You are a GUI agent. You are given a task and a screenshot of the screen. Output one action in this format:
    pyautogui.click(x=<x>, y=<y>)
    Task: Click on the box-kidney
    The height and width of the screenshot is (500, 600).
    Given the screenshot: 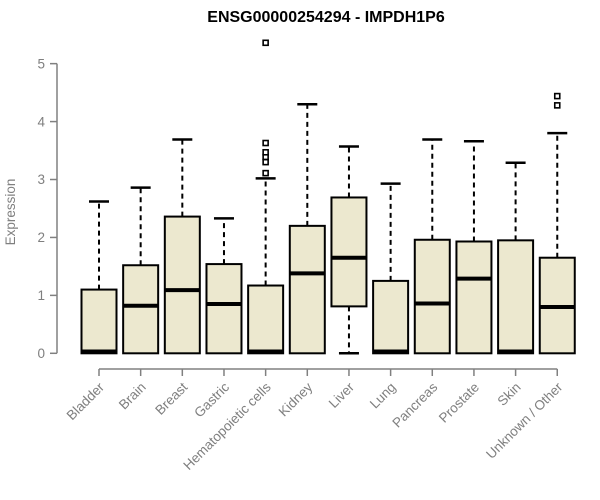 What is the action you would take?
    pyautogui.click(x=307, y=289)
    